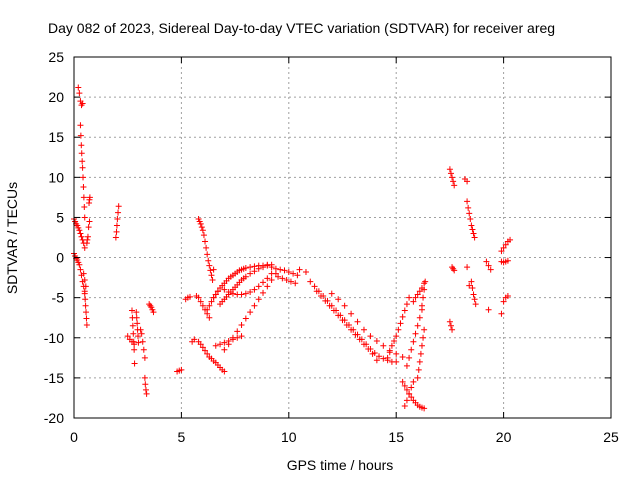  I want to click on series-t18_c, so click(453, 269).